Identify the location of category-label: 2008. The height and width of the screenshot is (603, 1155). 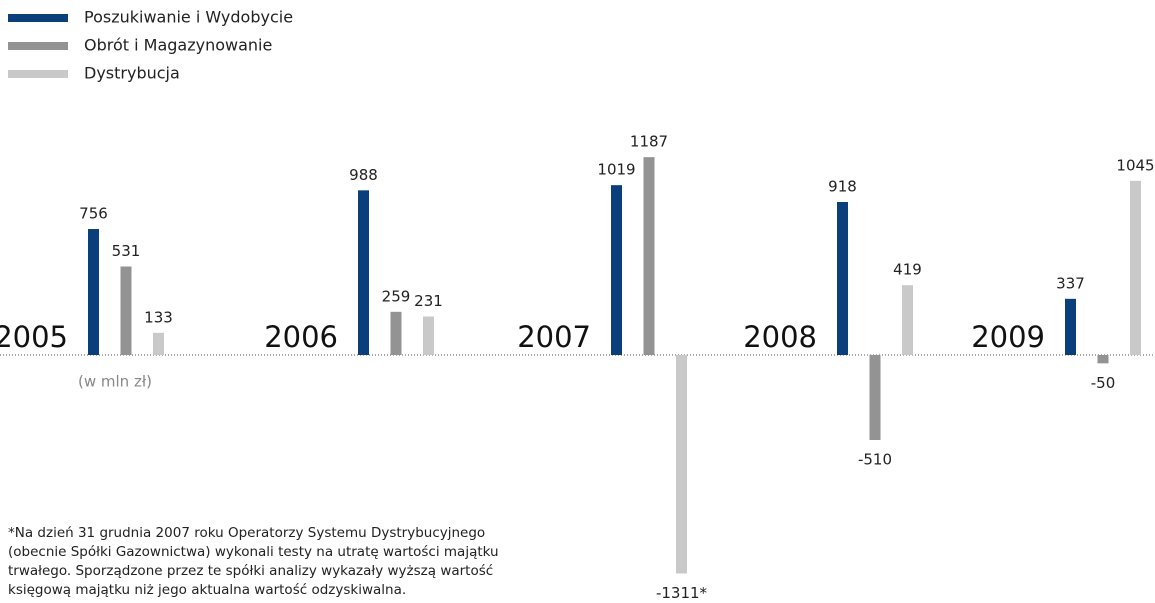
(780, 337).